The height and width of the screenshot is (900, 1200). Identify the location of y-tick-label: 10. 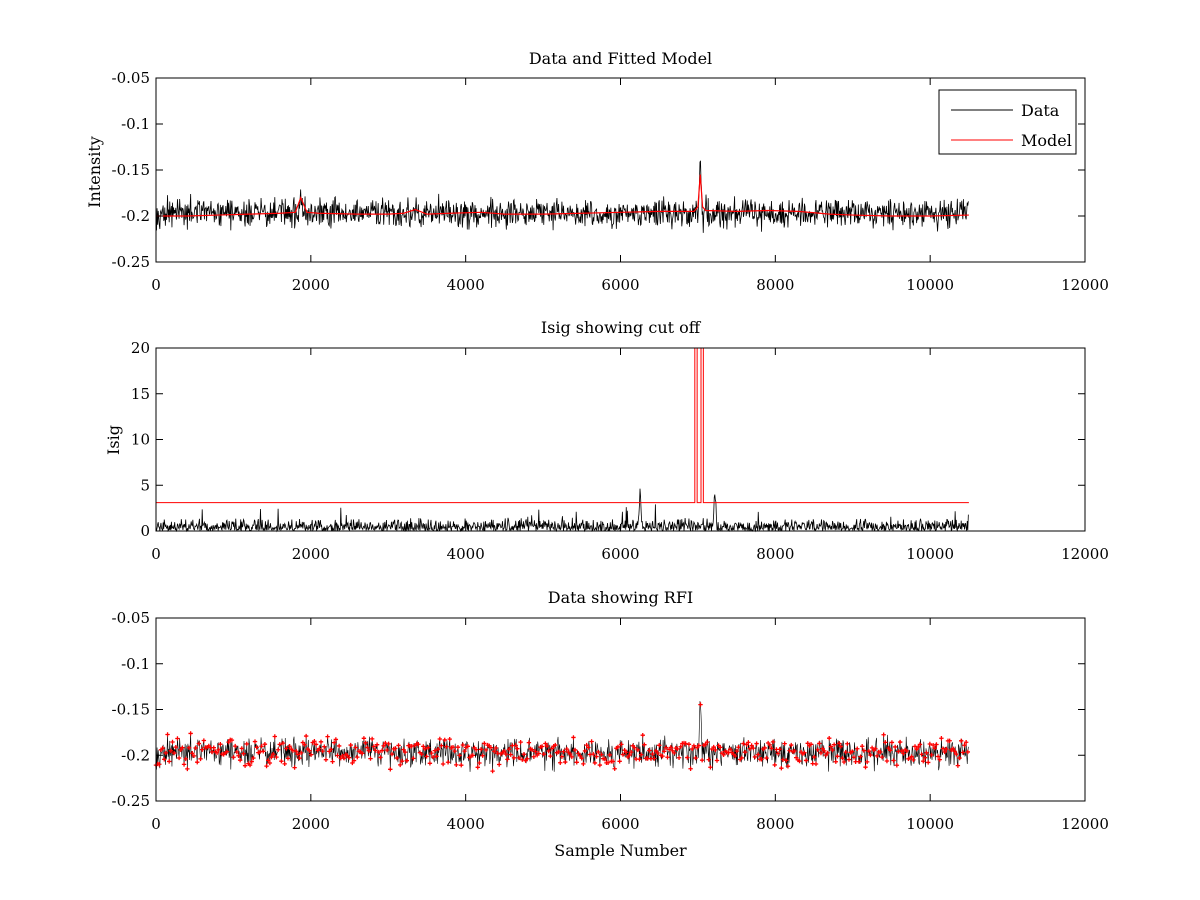
(140, 440).